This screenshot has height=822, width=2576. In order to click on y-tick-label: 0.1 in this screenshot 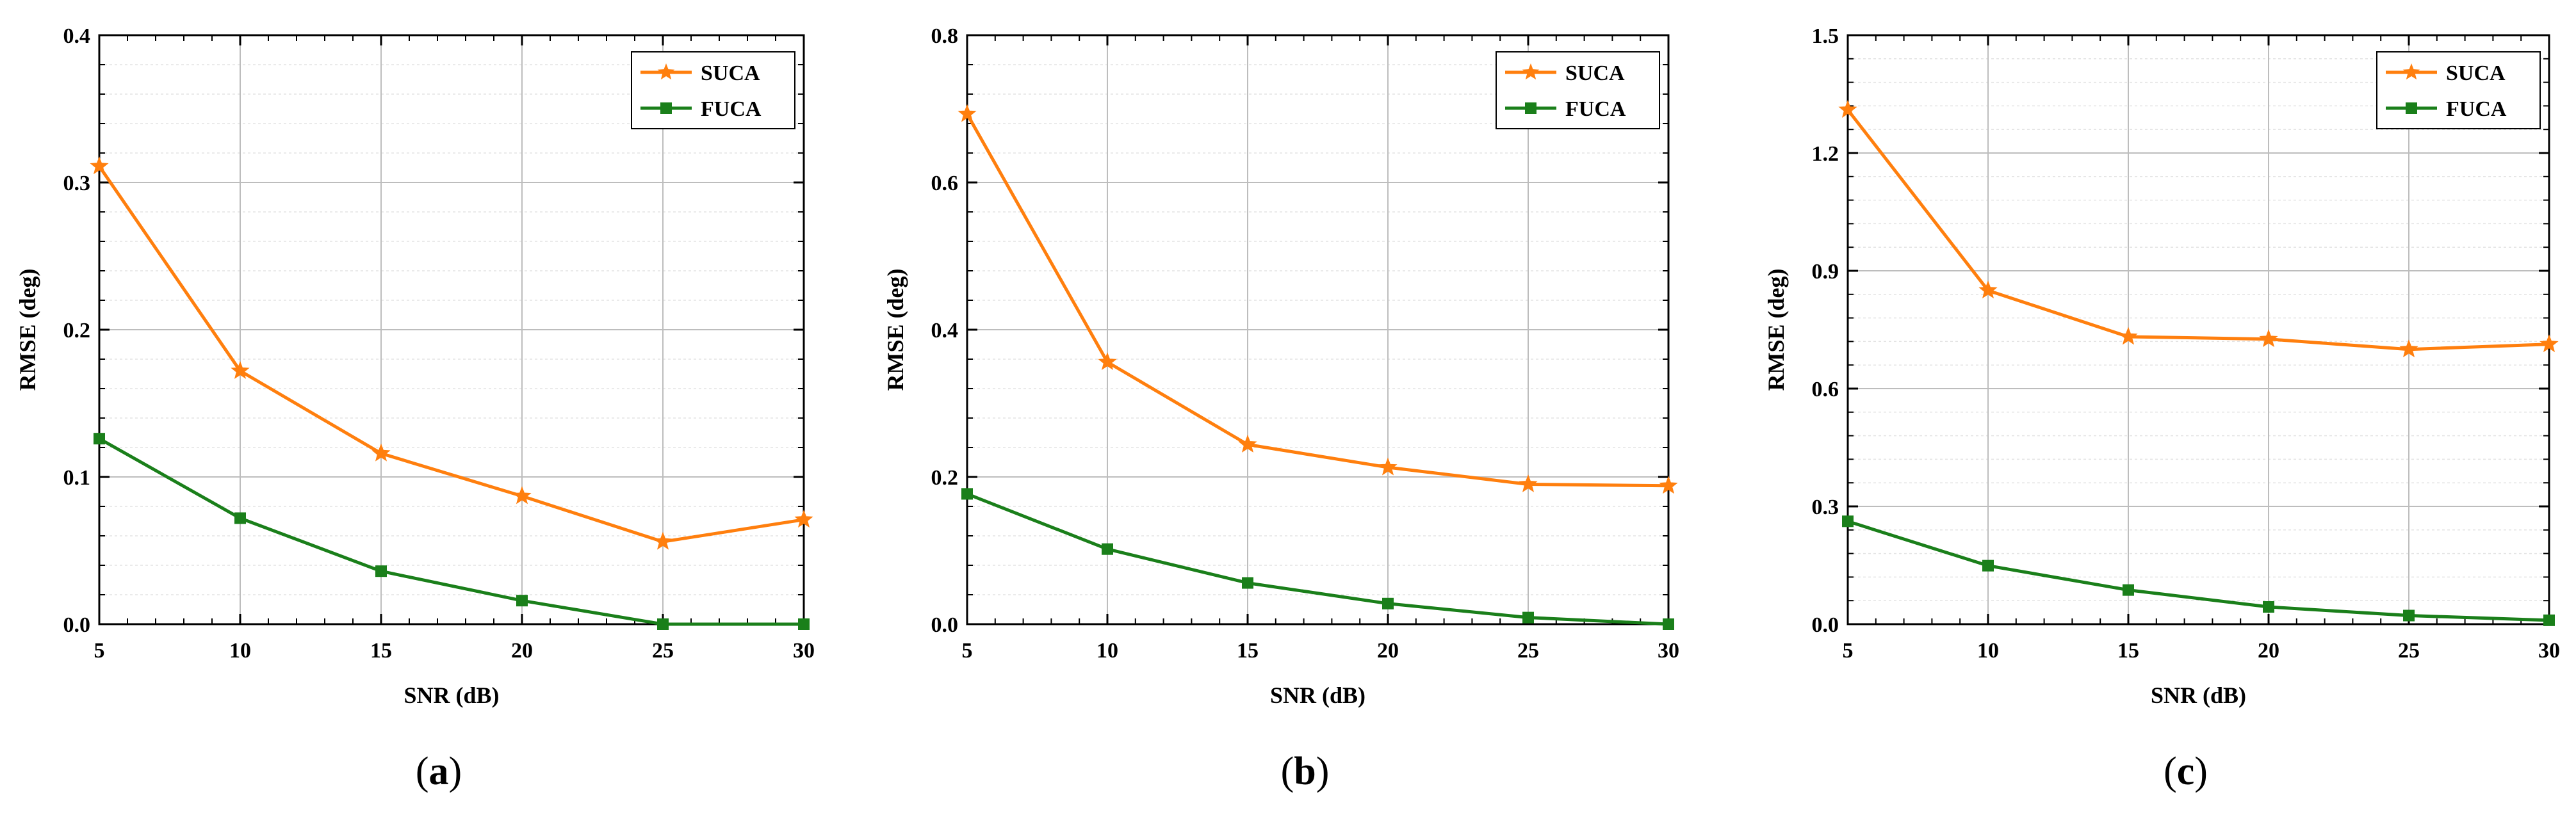, I will do `click(77, 478)`.